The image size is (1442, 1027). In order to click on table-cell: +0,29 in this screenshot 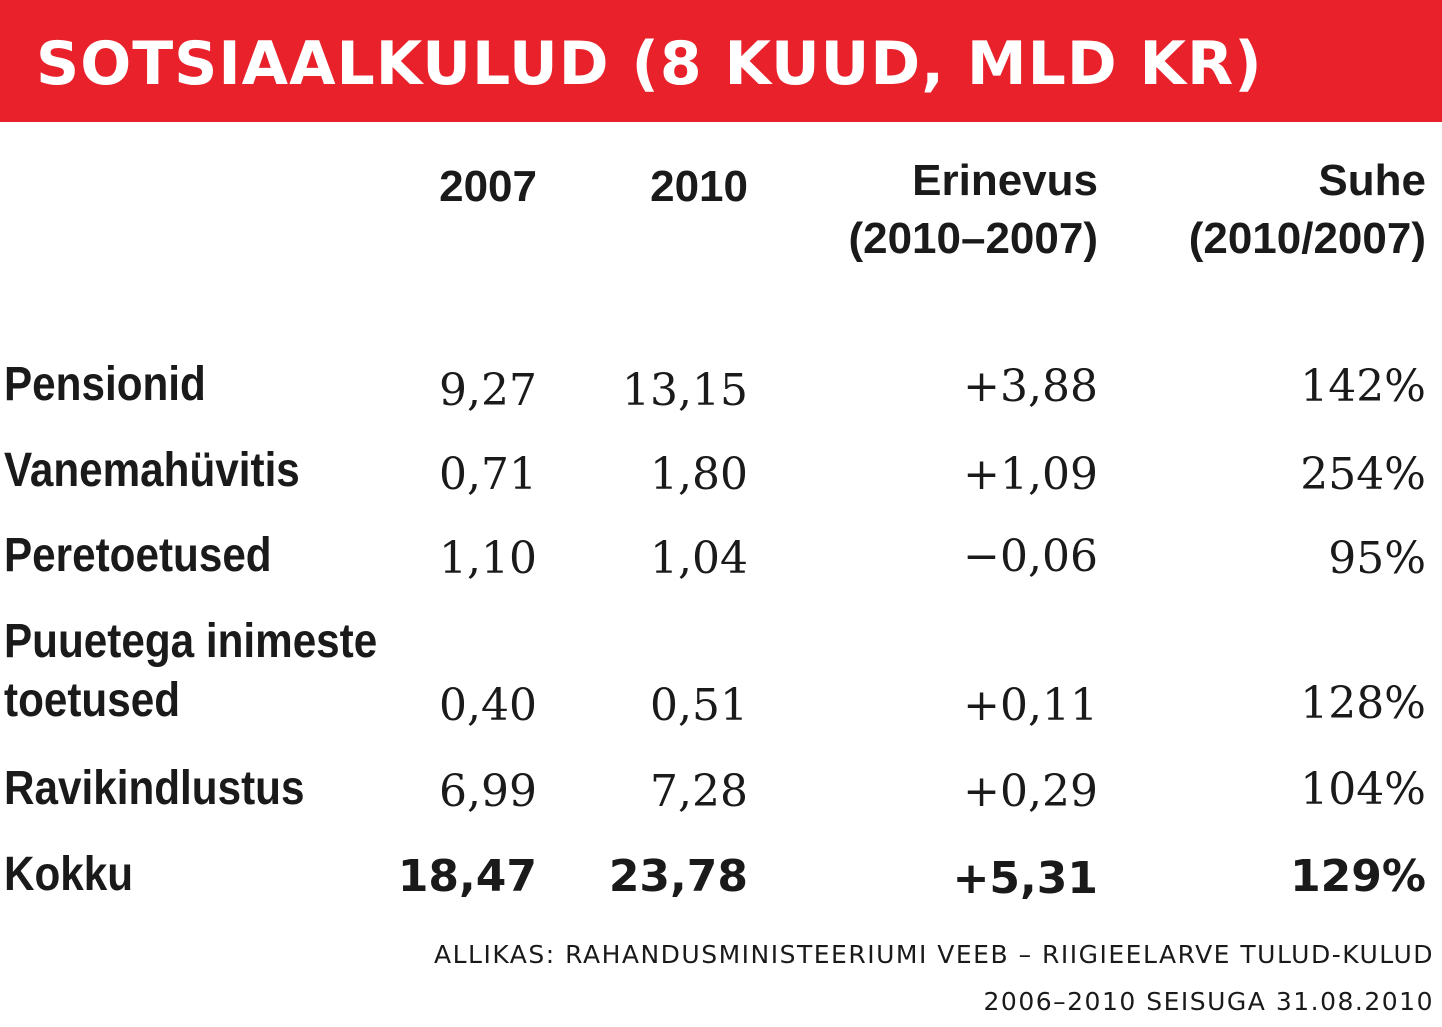, I will do `click(1030, 791)`.